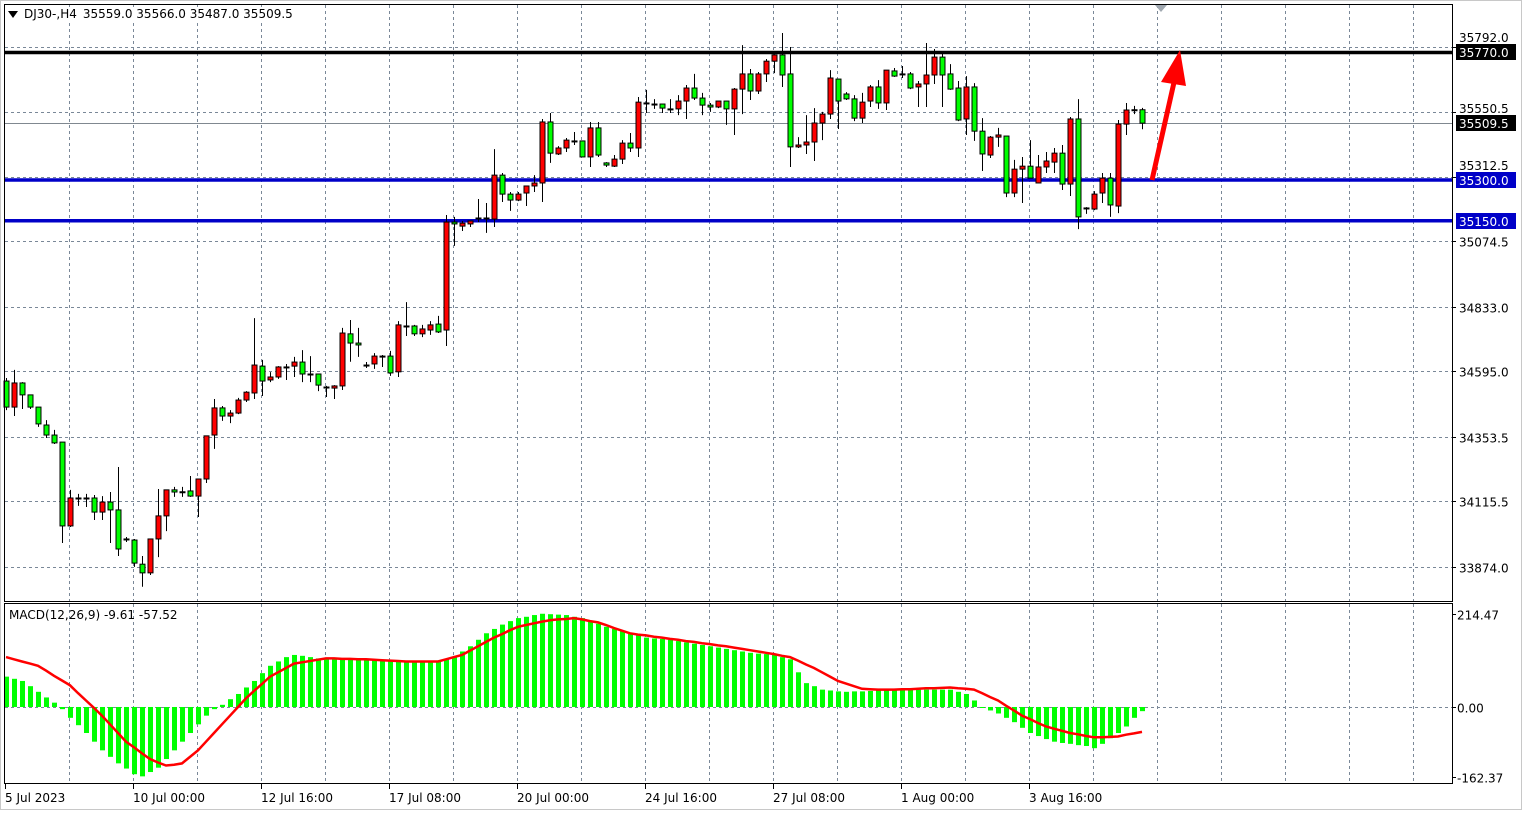 This screenshot has width=1526, height=813. What do you see at coordinates (1161, 8) in the screenshot?
I see `chart-shift-marker-icon` at bounding box center [1161, 8].